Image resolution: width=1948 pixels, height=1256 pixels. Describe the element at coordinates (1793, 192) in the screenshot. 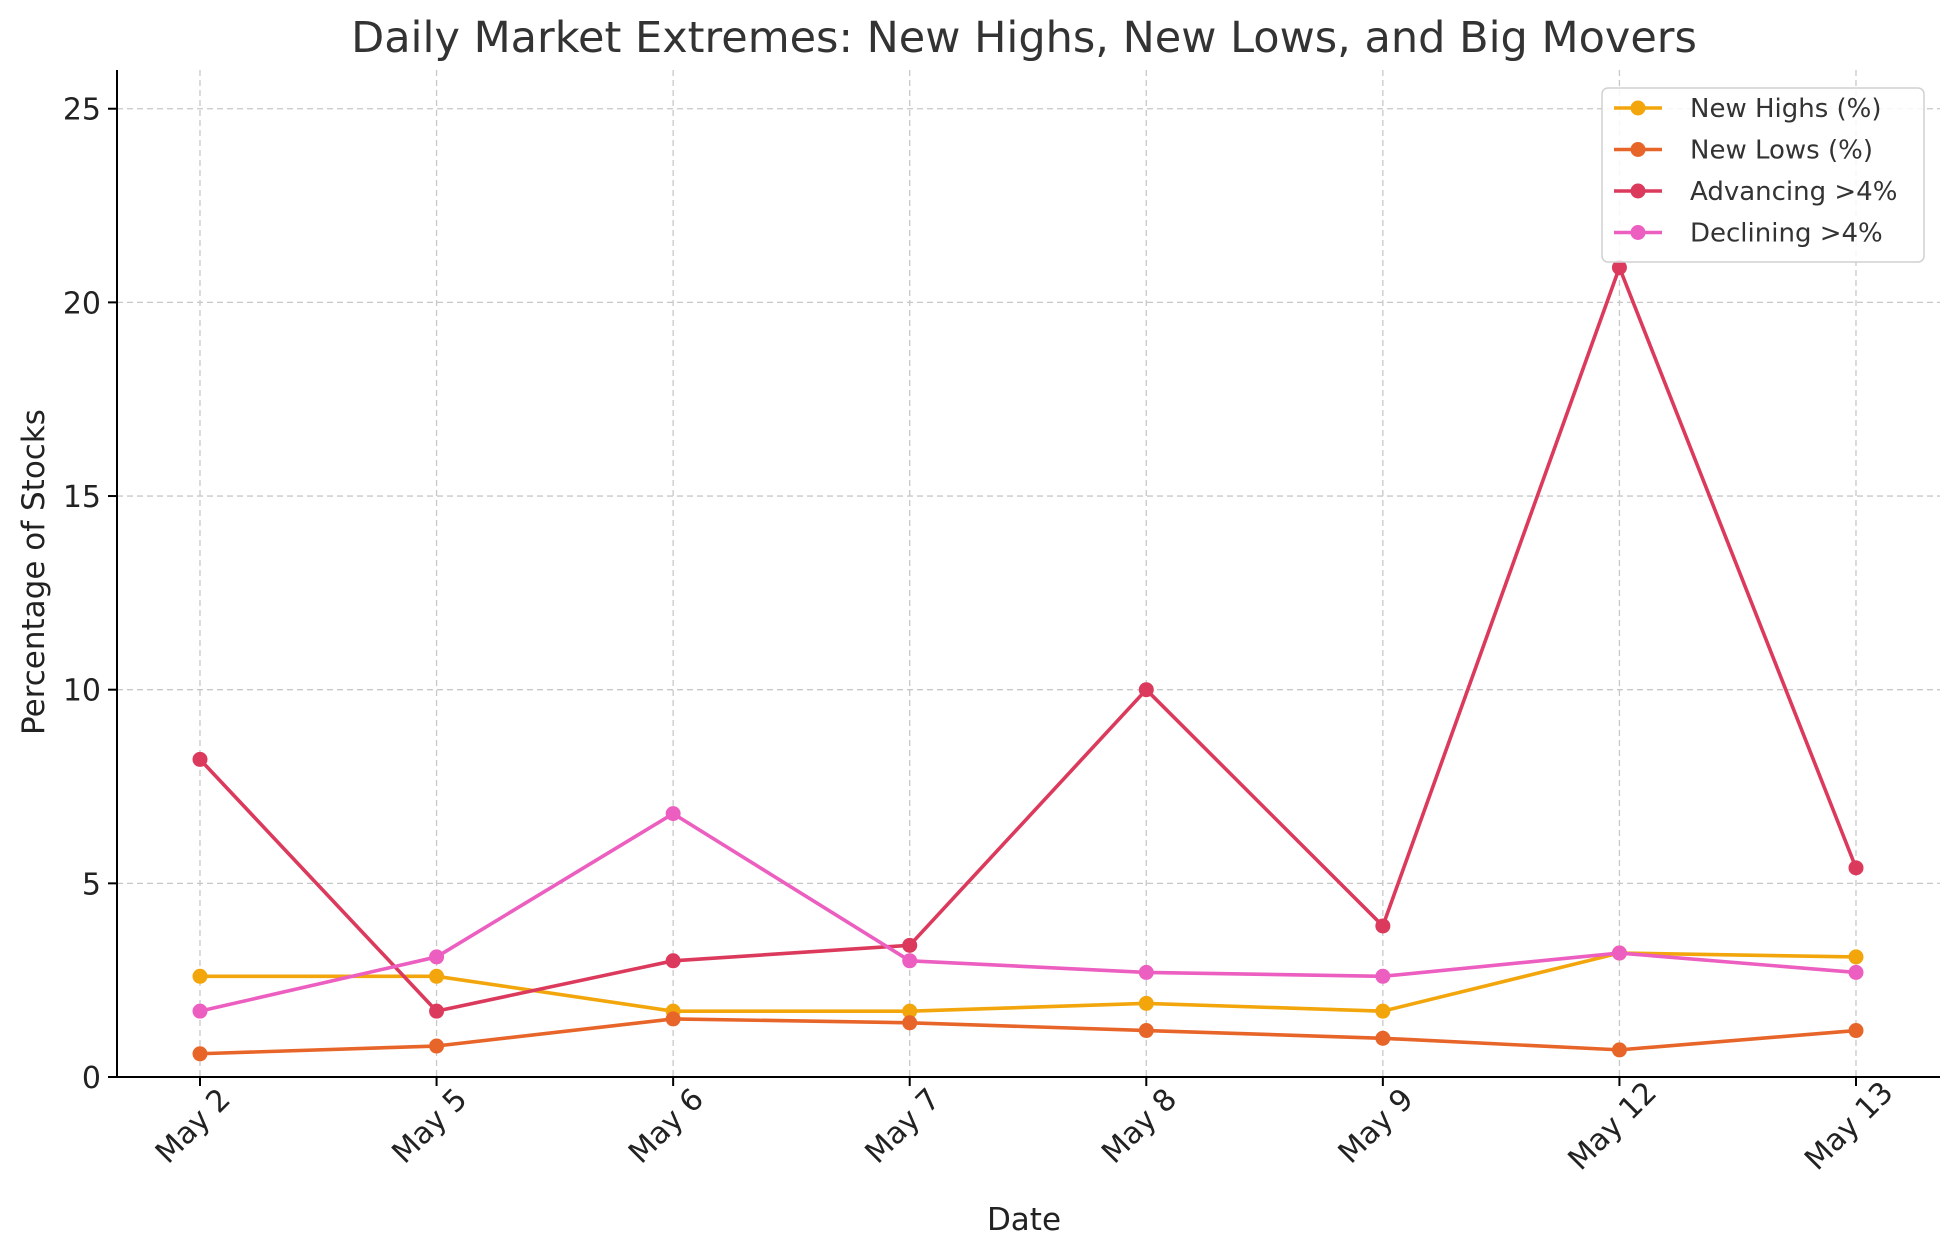

I see `legend-label: Advancing >4%` at that location.